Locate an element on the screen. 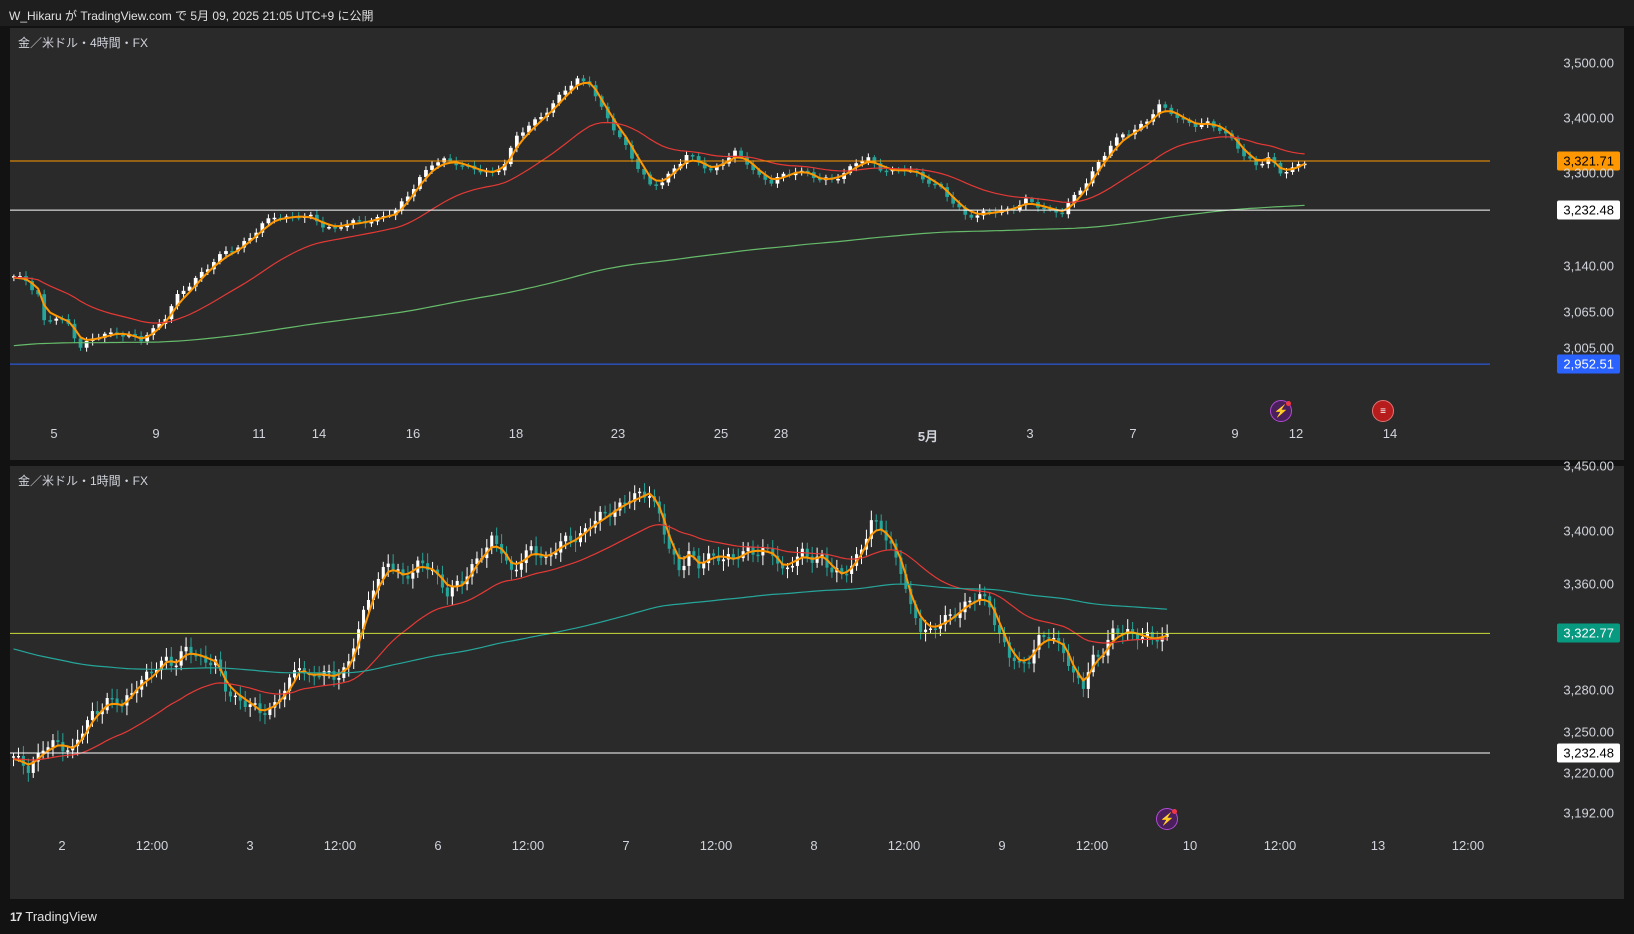  price-axis-tick: 3,140.00 is located at coordinates (1588, 266).